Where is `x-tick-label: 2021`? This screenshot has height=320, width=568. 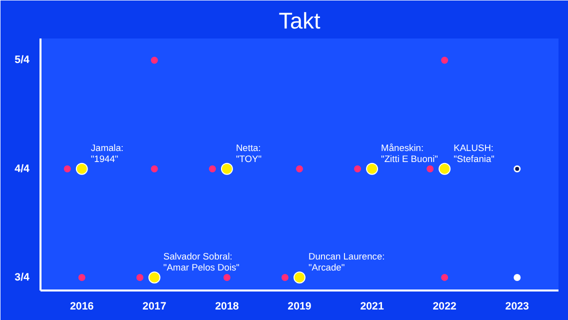 x-tick-label: 2021 is located at coordinates (372, 306).